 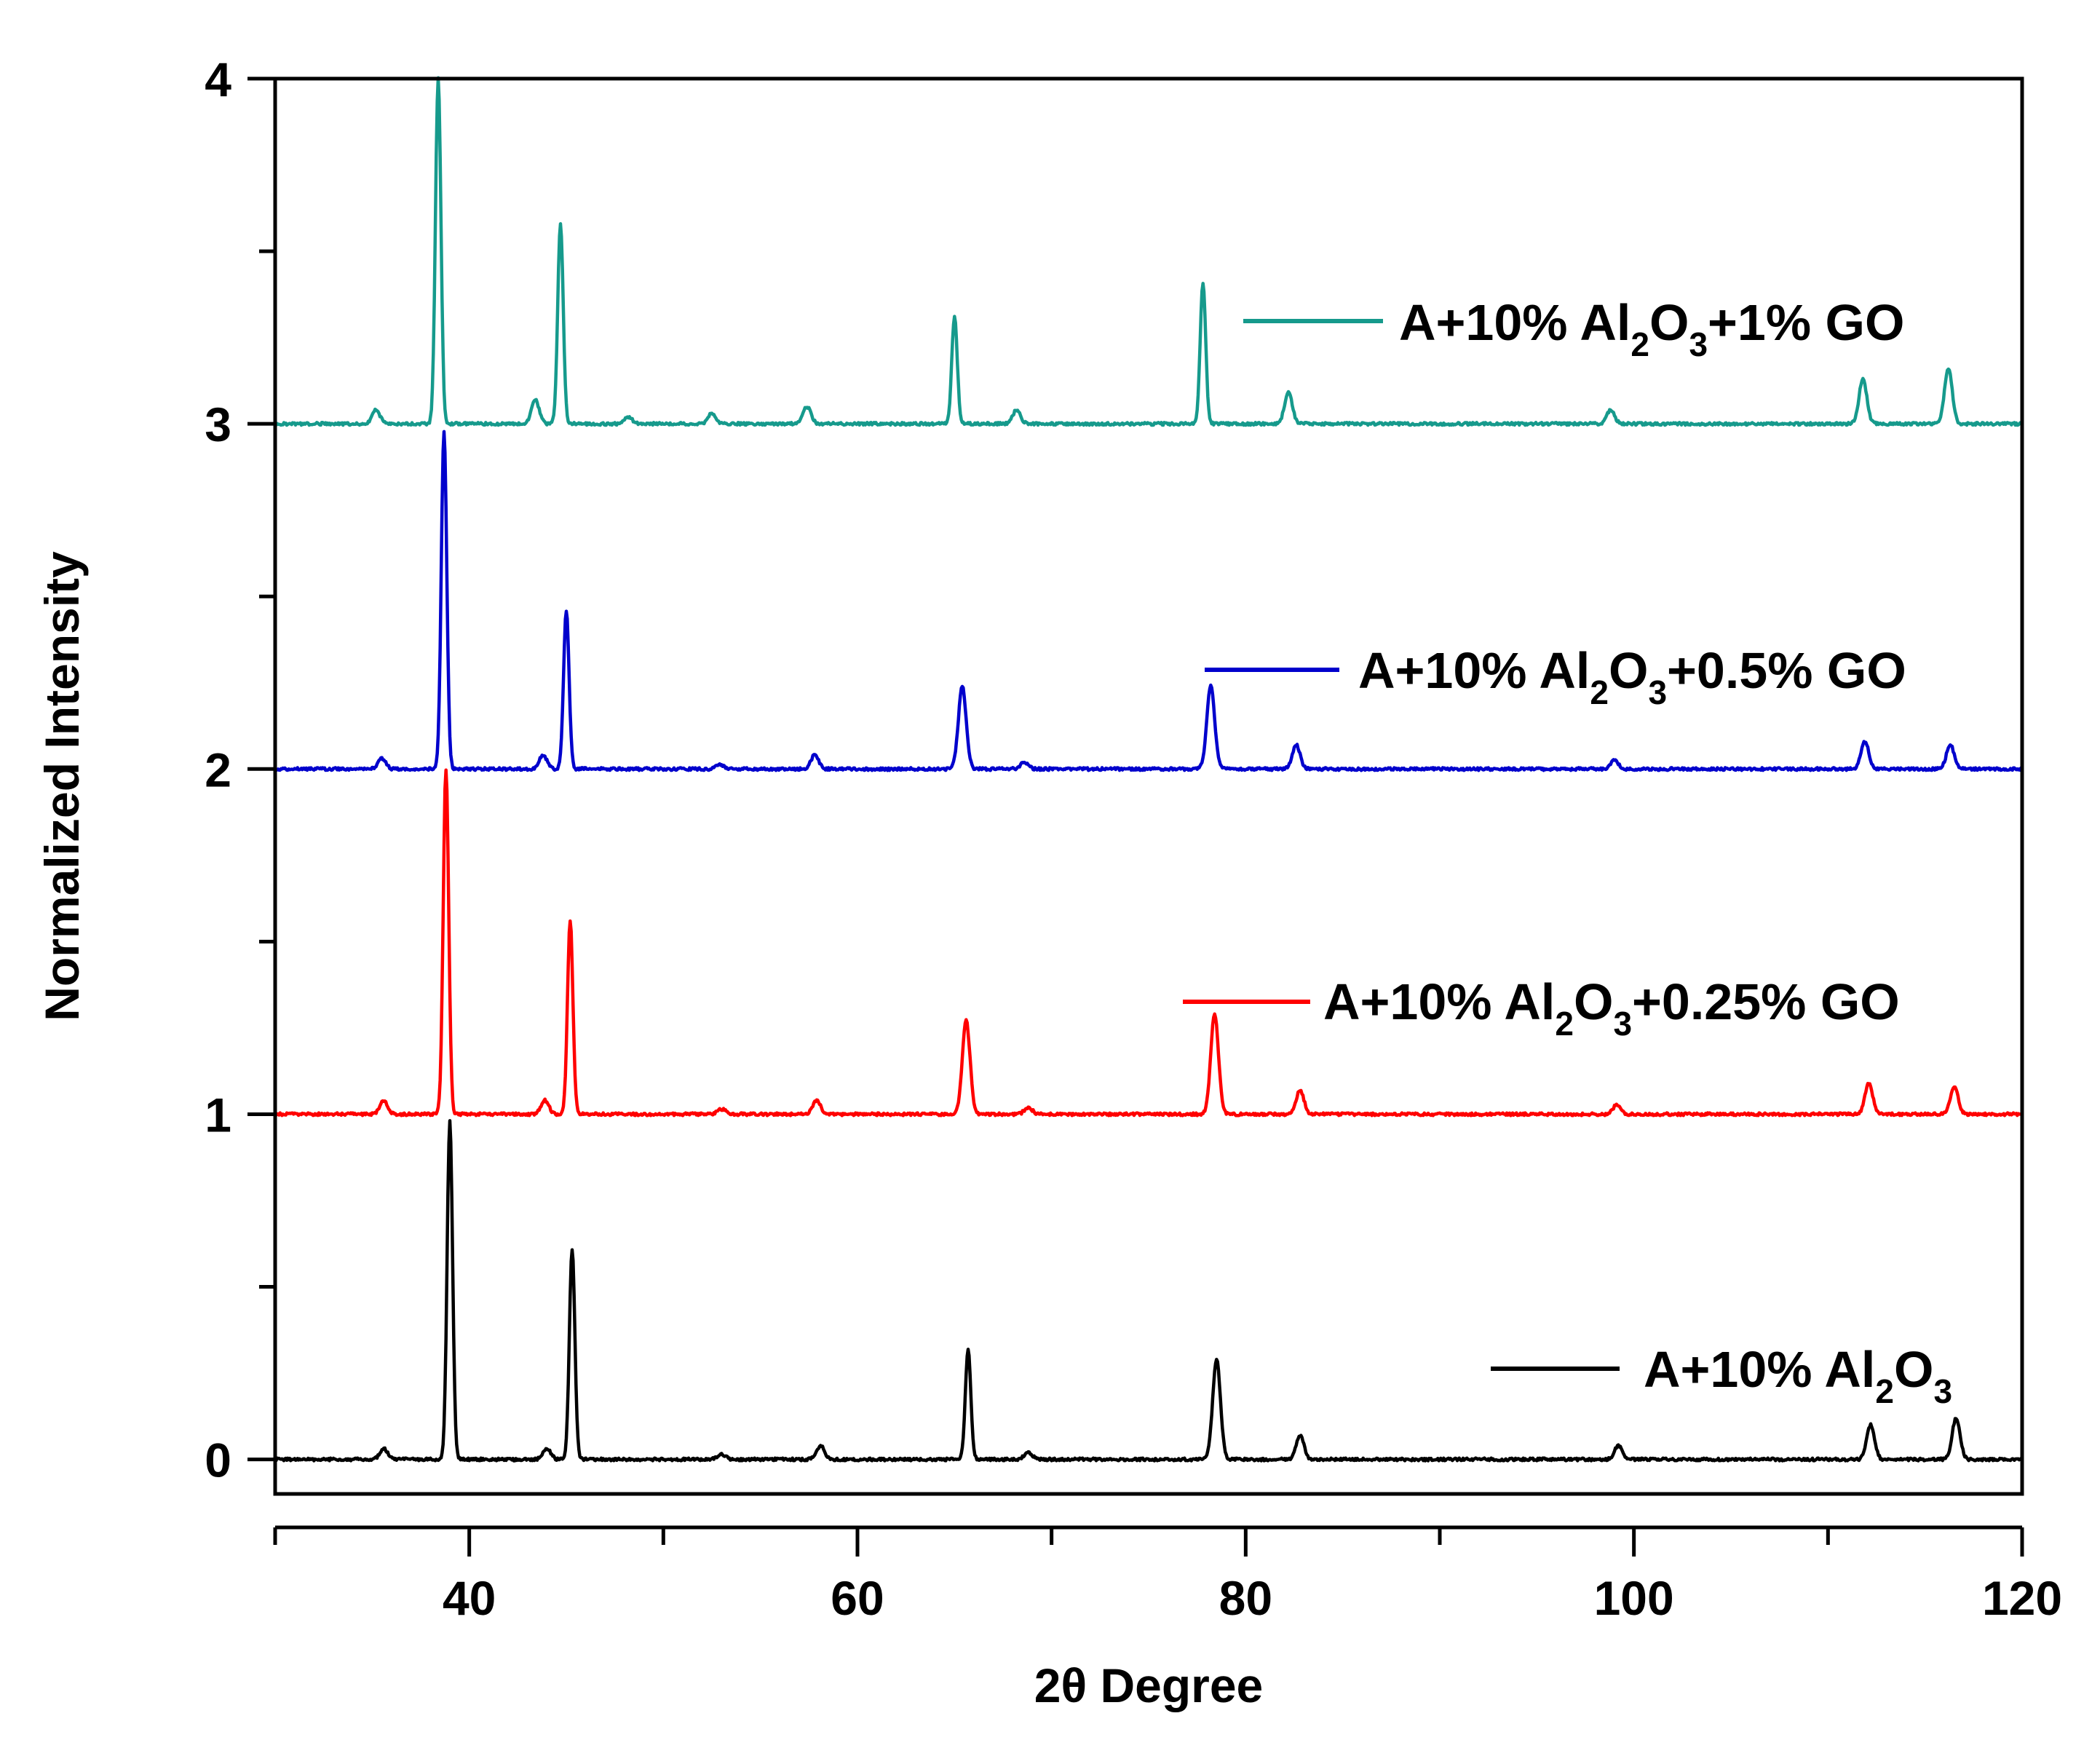 I want to click on x-tick-label: 60, so click(x=857, y=1598).